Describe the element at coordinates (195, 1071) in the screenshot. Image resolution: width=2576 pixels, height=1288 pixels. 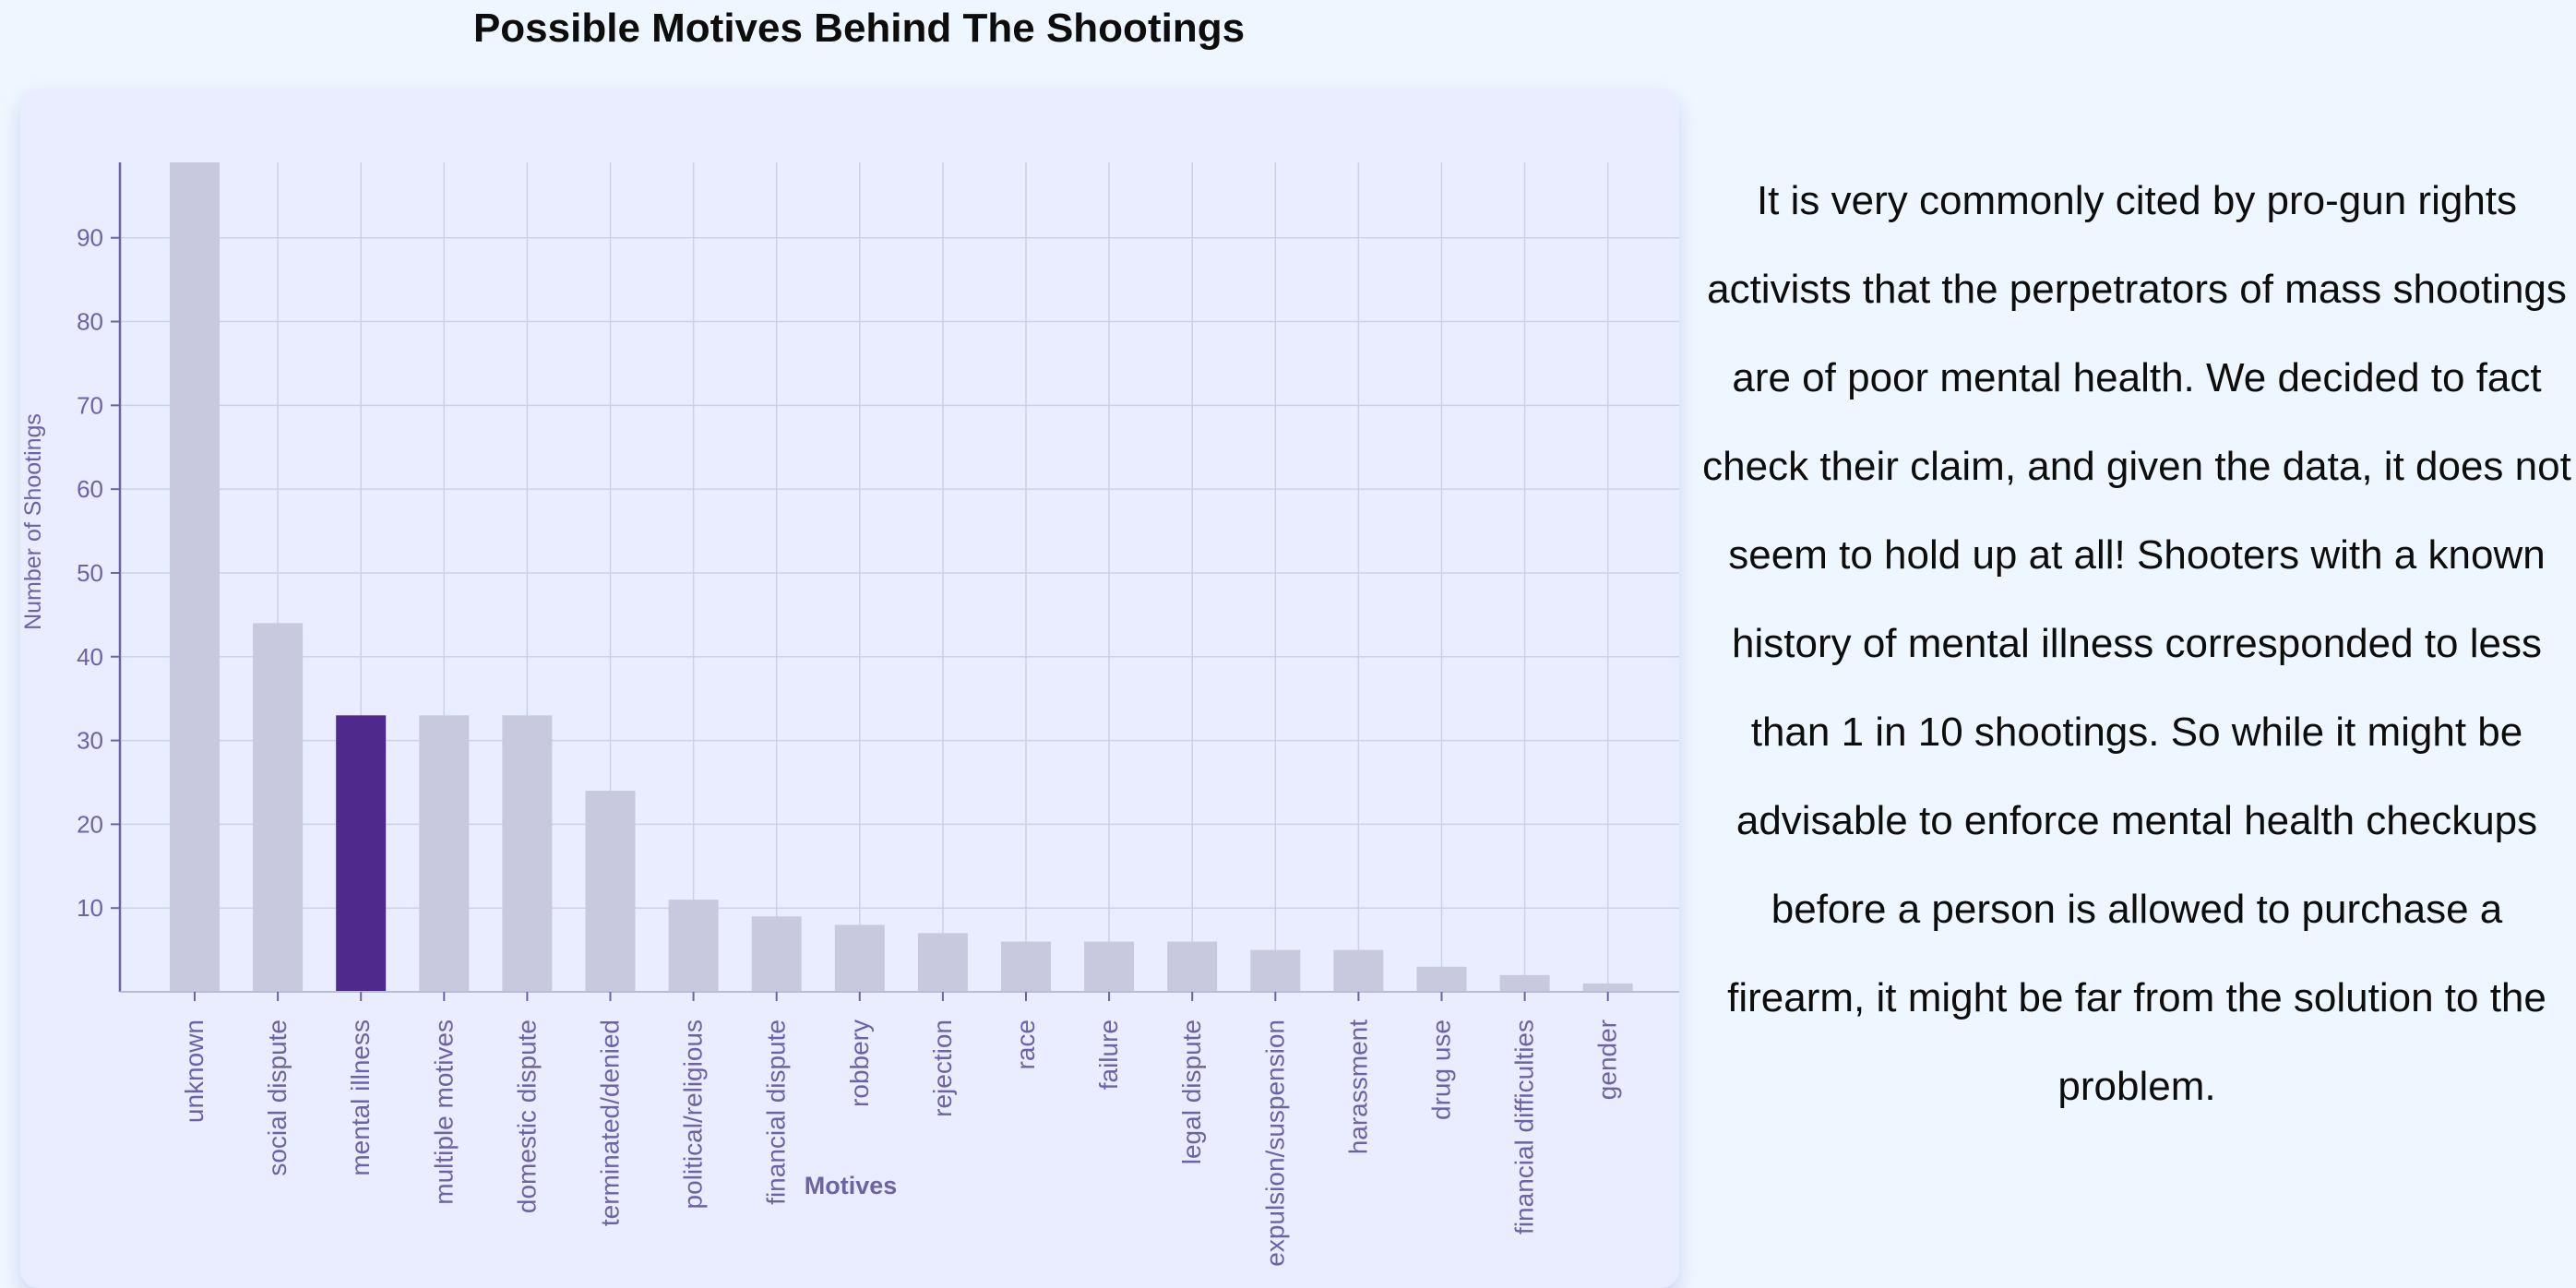
I see `x-tick-label: unknown` at that location.